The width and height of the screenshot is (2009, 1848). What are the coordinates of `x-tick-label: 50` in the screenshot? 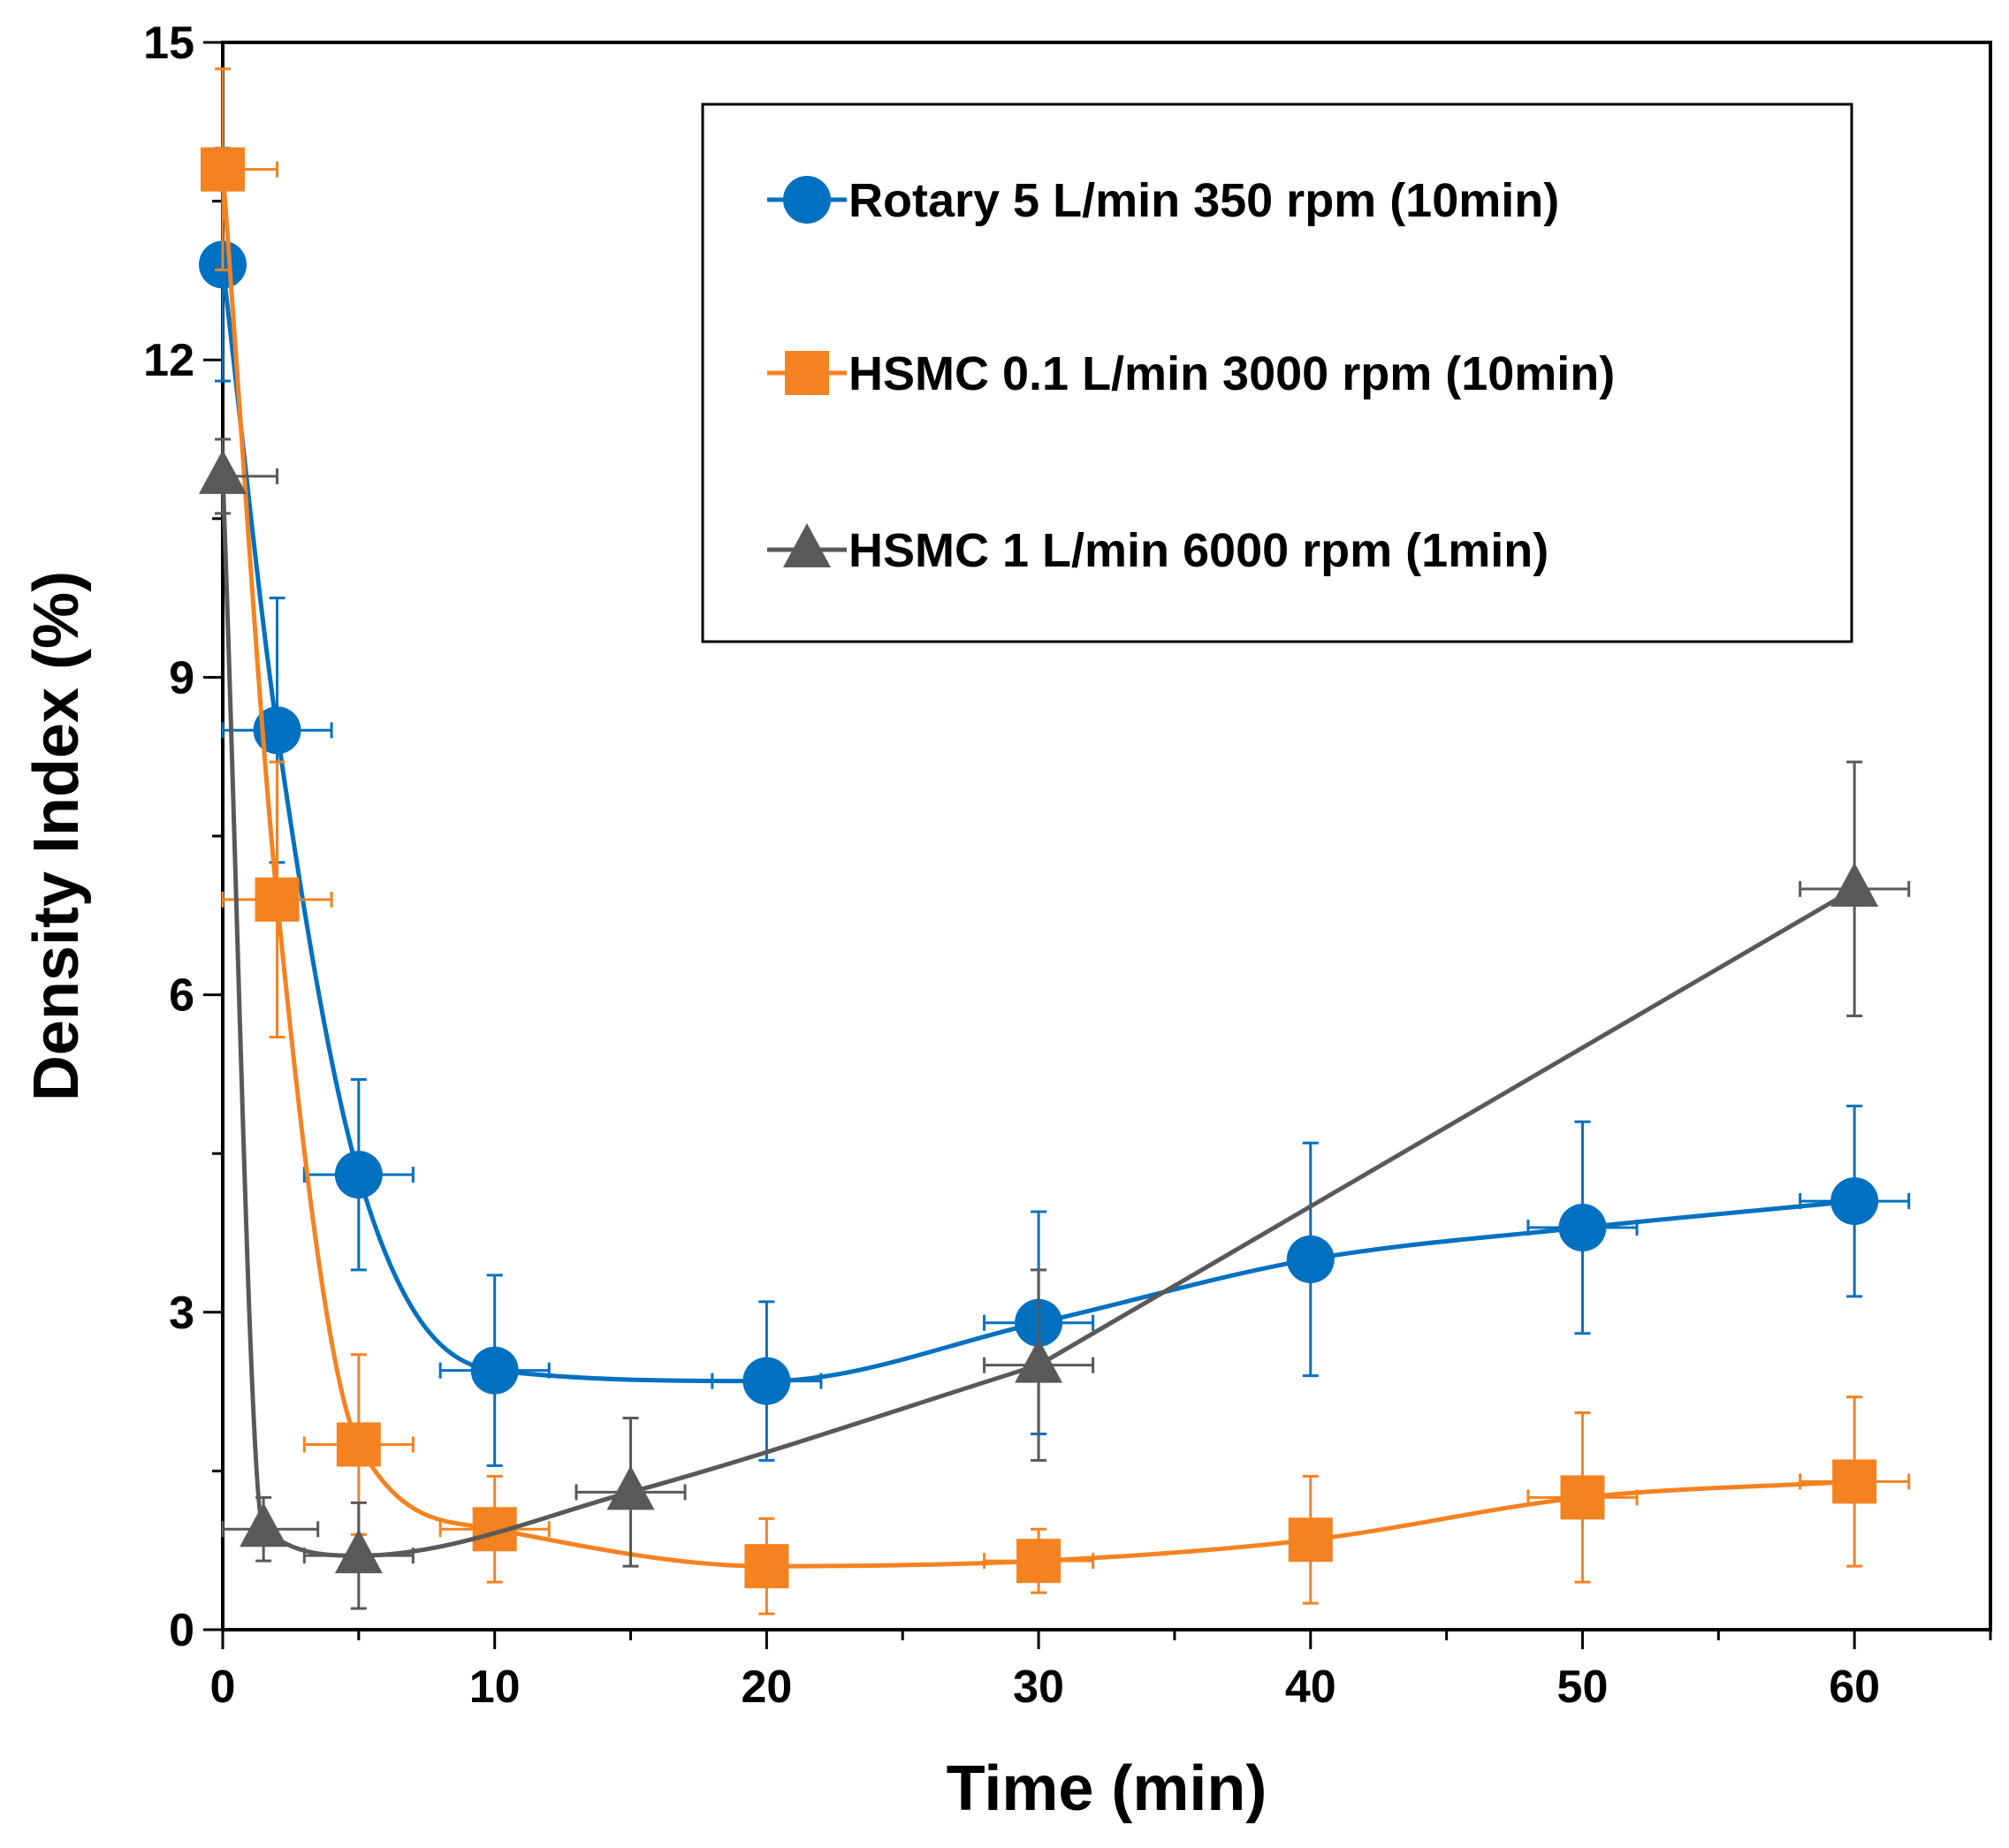 It's located at (1583, 1688).